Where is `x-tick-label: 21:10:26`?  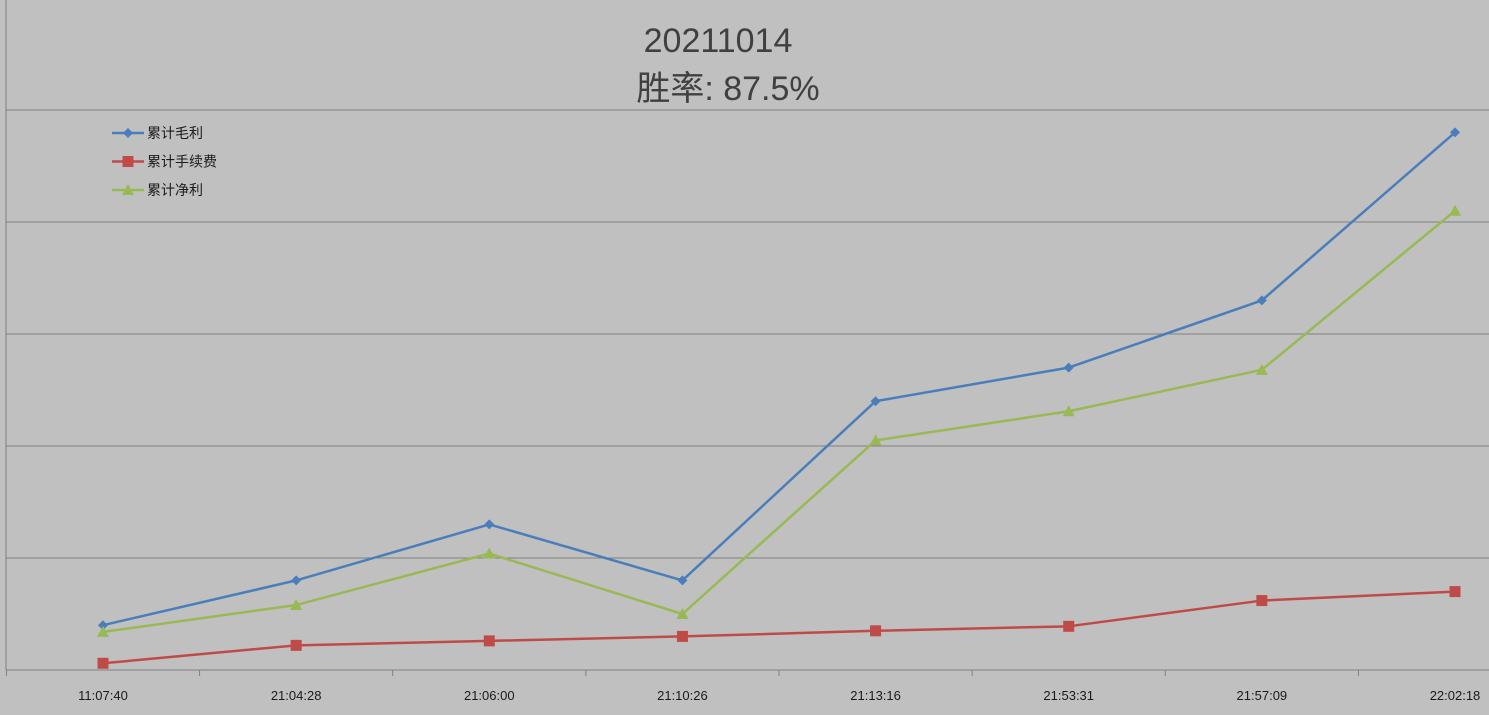 x-tick-label: 21:10:26 is located at coordinates (682, 695).